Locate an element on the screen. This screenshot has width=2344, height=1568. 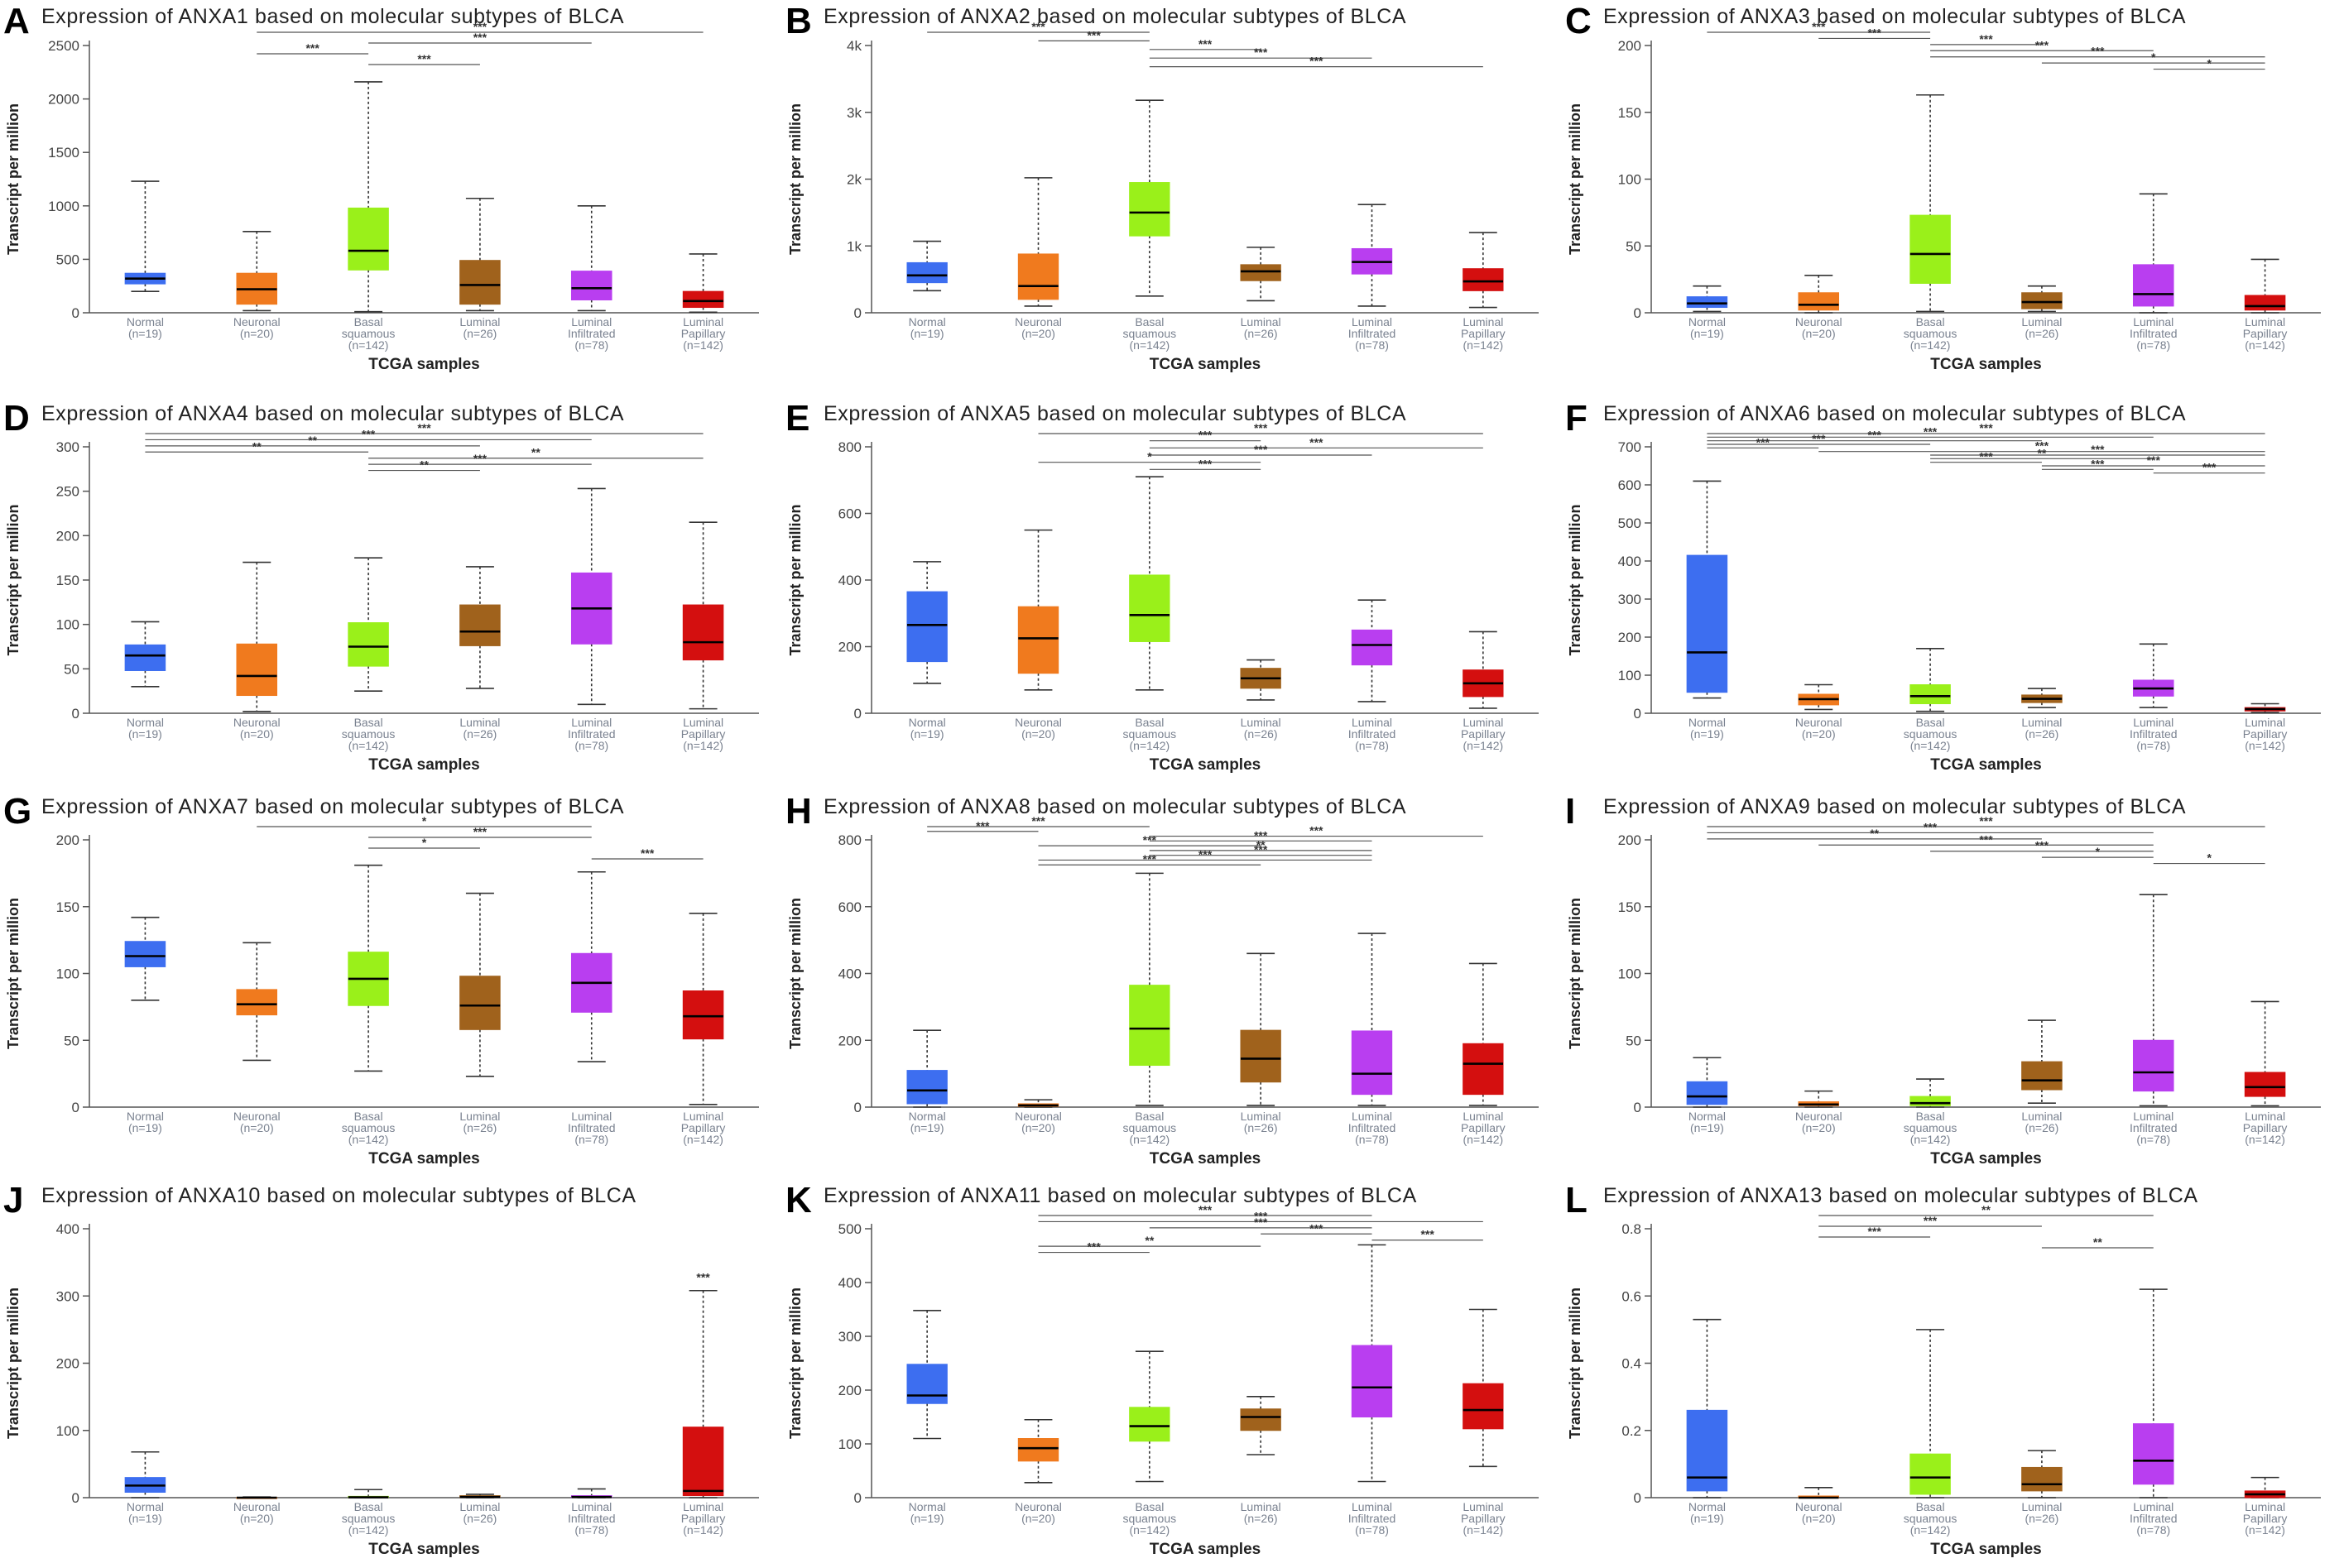
y-tick-label: 2500 is located at coordinates (63, 46).